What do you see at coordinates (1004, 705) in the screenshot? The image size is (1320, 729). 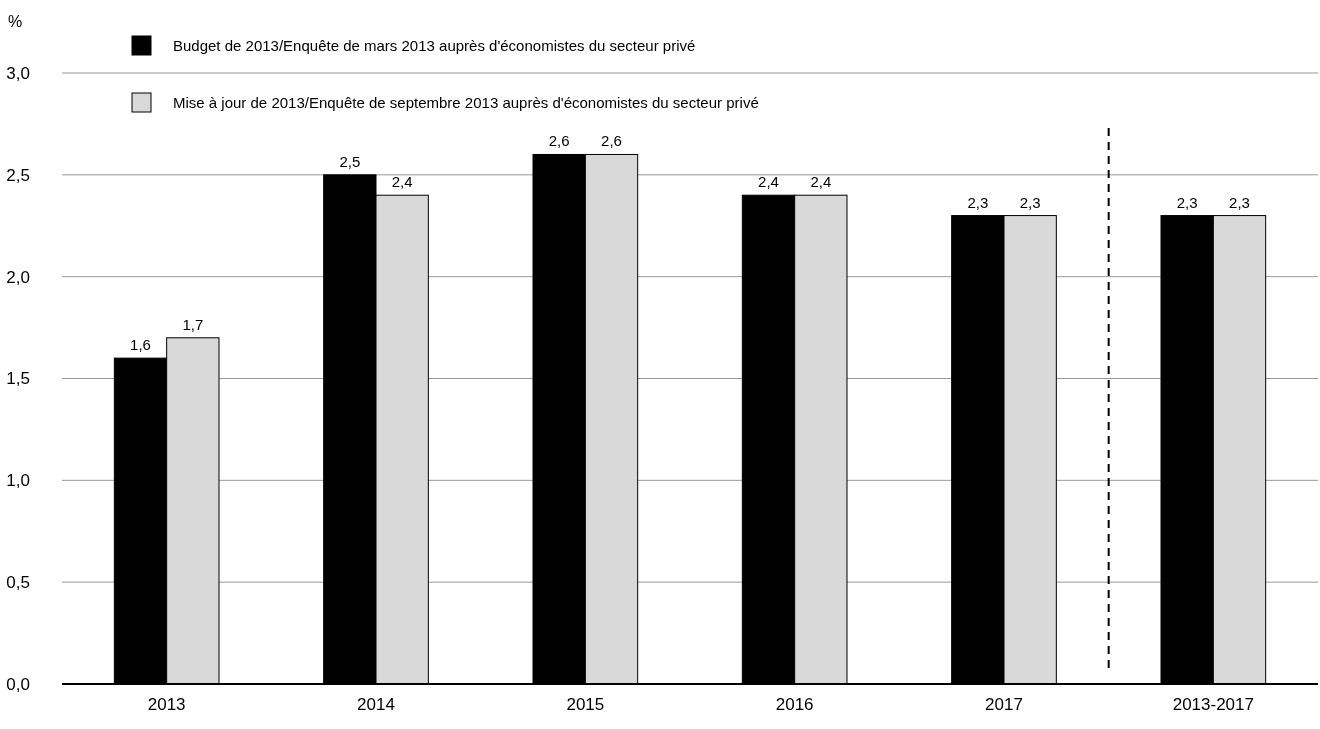 I see `x-tick-label: 2017` at bounding box center [1004, 705].